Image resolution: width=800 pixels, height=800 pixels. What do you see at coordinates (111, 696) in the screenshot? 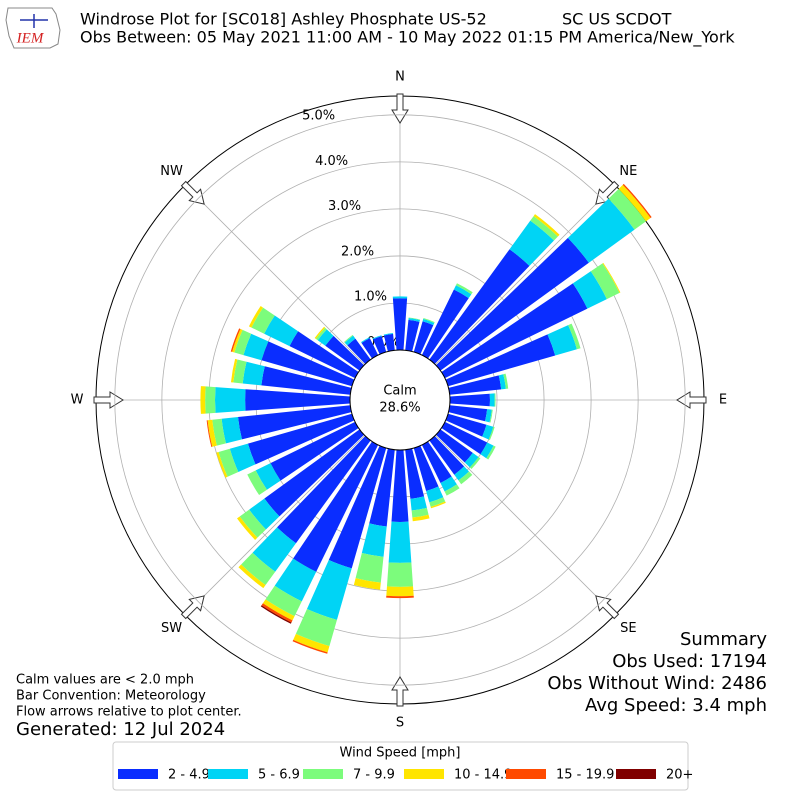
I see `note: Bar Convention: Meteorology` at bounding box center [111, 696].